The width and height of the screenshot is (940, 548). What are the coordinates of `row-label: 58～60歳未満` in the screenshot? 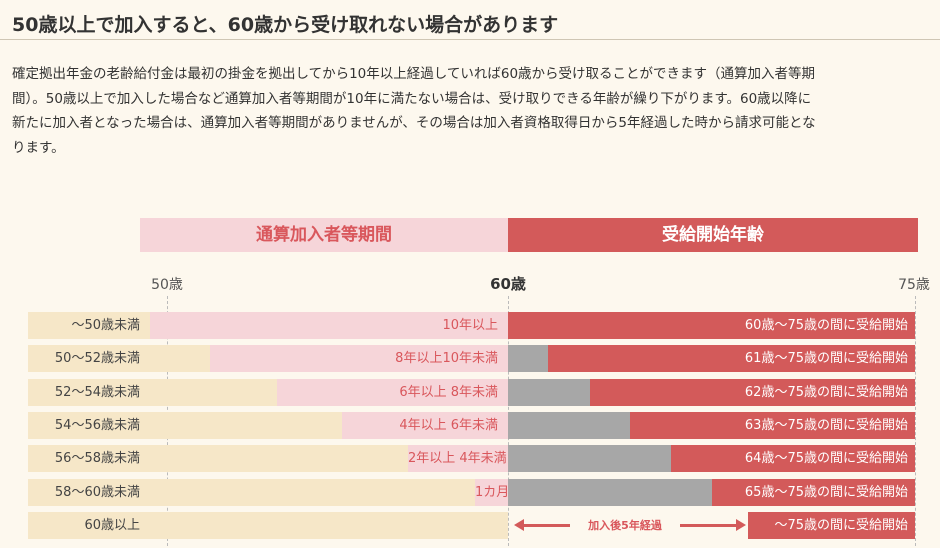 It's located at (97, 492).